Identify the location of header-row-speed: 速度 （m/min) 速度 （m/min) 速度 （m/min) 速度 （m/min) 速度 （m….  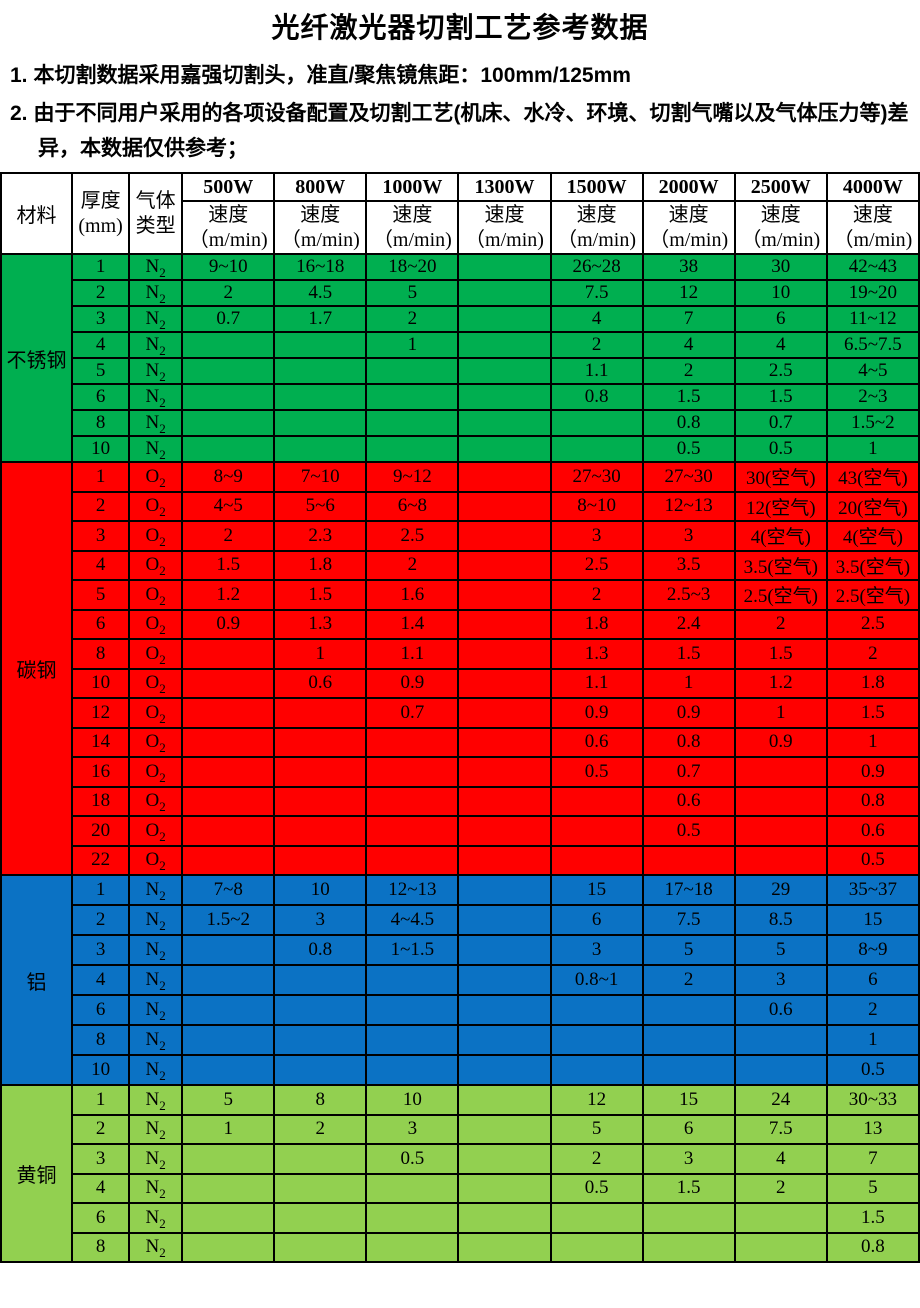
(460, 227).